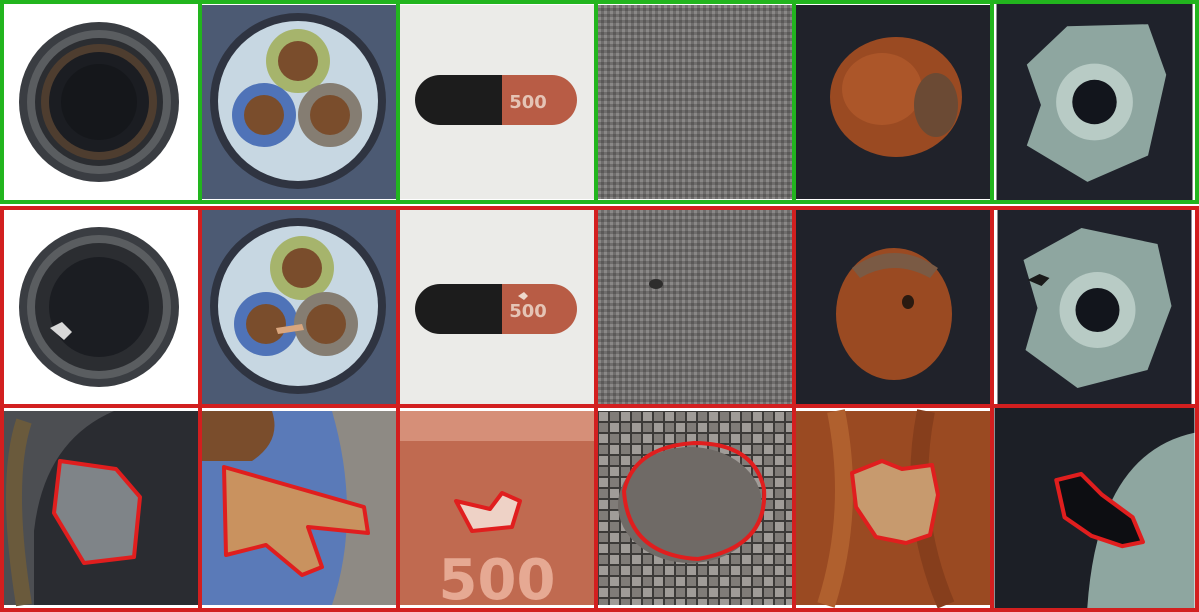  What do you see at coordinates (895, 102) in the screenshot?
I see `hazelnut-normal` at bounding box center [895, 102].